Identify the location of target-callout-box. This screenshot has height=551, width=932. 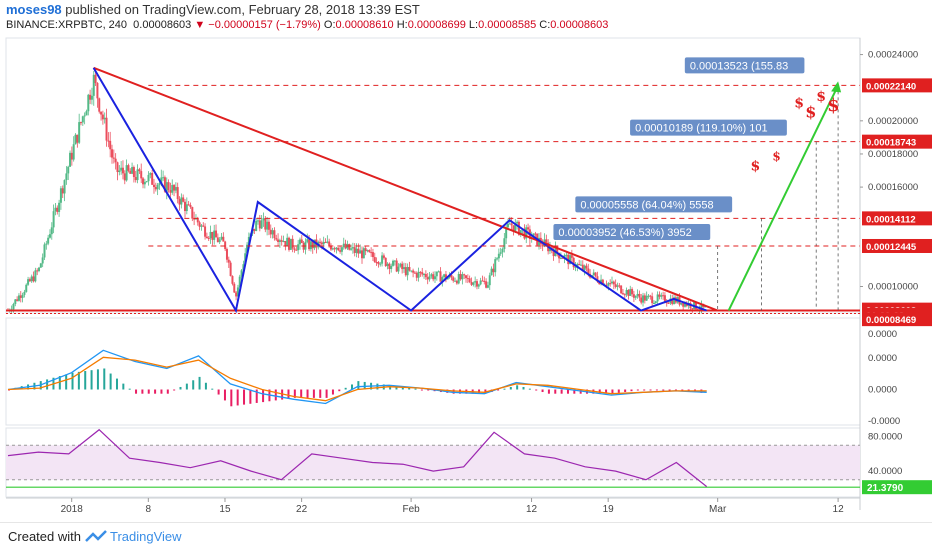
(744, 65).